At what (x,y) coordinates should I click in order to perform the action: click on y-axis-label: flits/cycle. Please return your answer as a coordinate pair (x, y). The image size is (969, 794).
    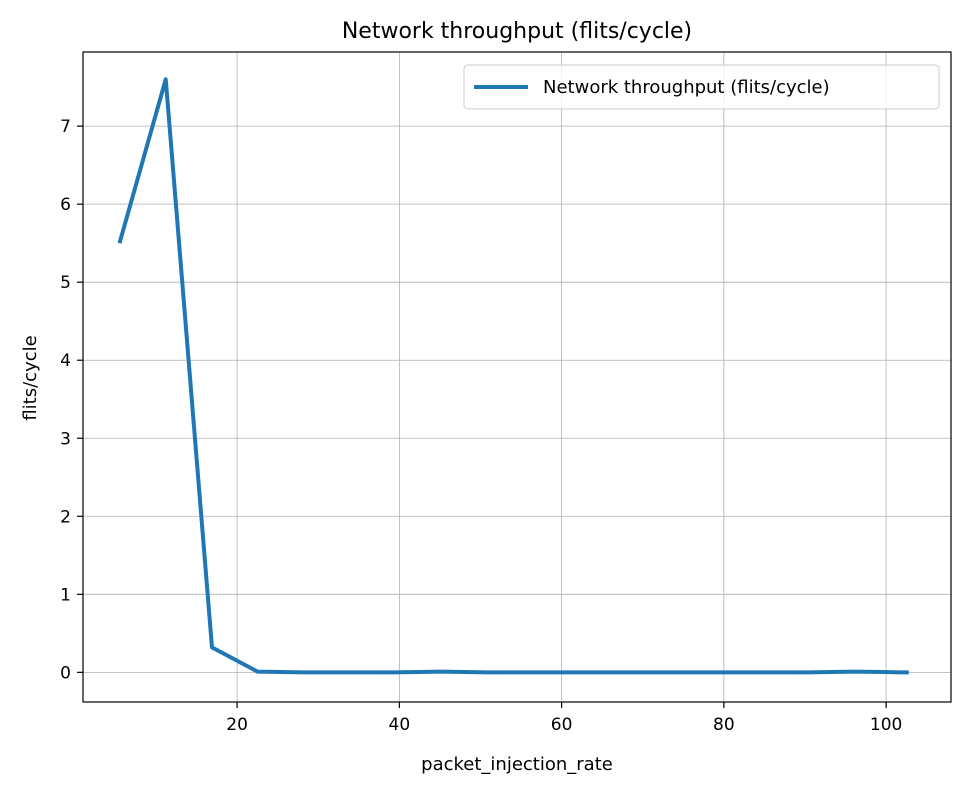
    Looking at the image, I should click on (30, 377).